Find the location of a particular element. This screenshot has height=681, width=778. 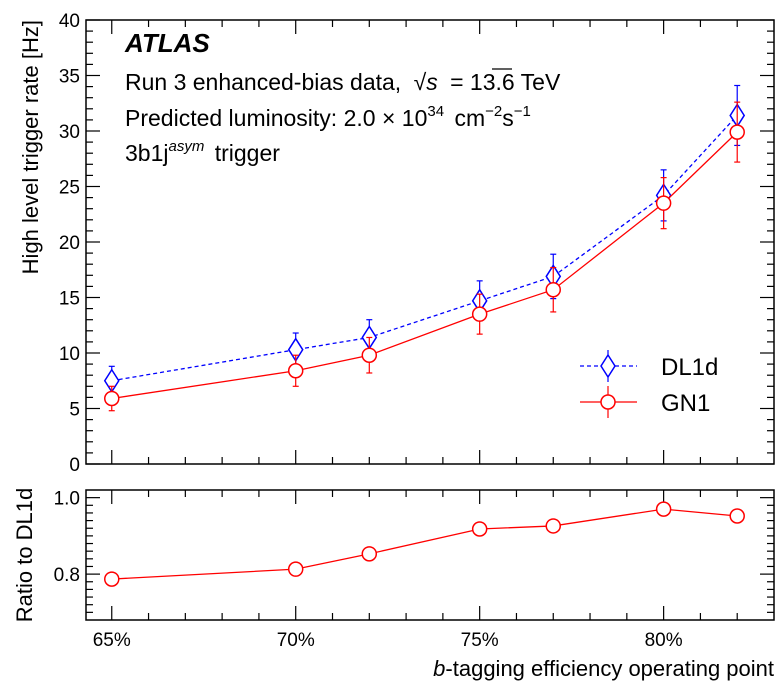

main-y-tick-label: 0 is located at coordinates (74, 465).